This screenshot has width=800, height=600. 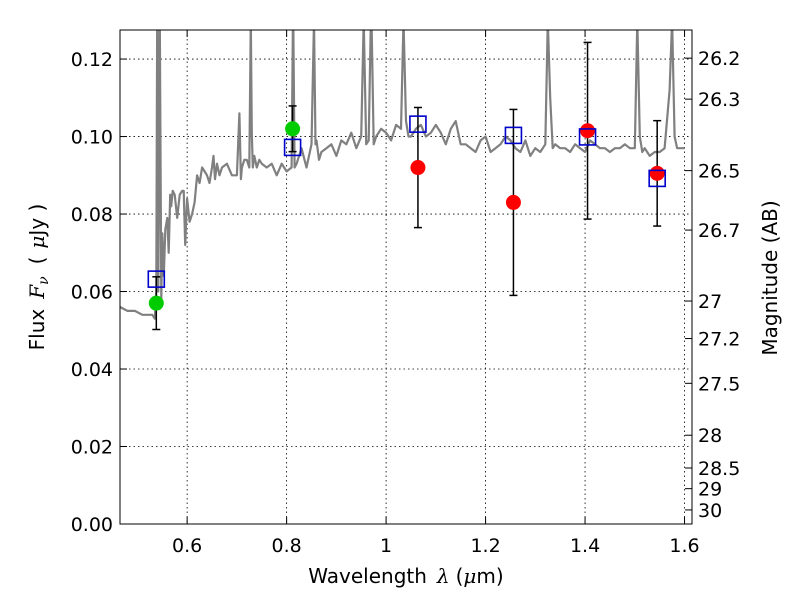 What do you see at coordinates (443, 576) in the screenshot?
I see `x-axis-label-symbol: λ` at bounding box center [443, 576].